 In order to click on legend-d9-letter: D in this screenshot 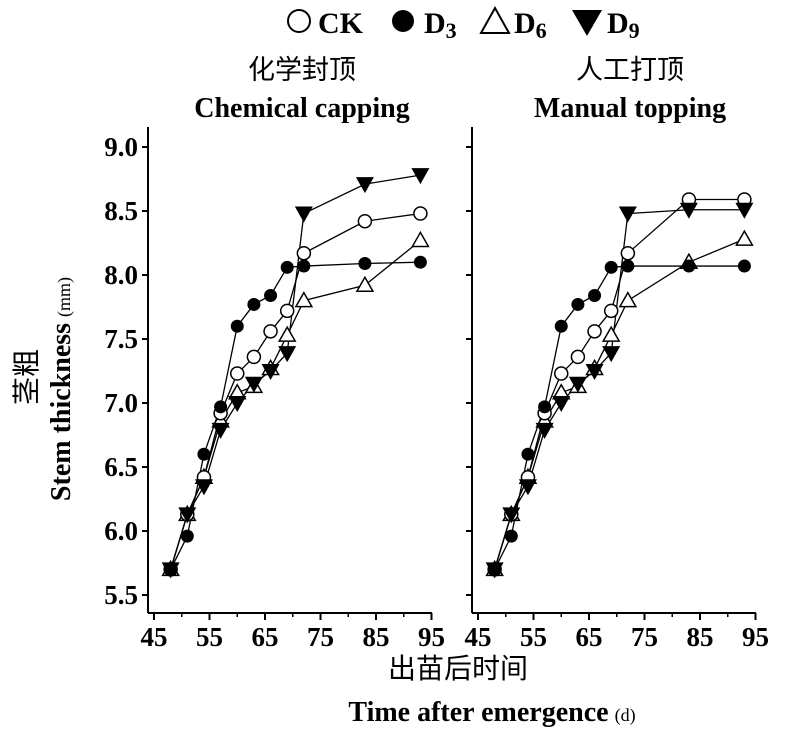, I will do `click(618, 23)`.